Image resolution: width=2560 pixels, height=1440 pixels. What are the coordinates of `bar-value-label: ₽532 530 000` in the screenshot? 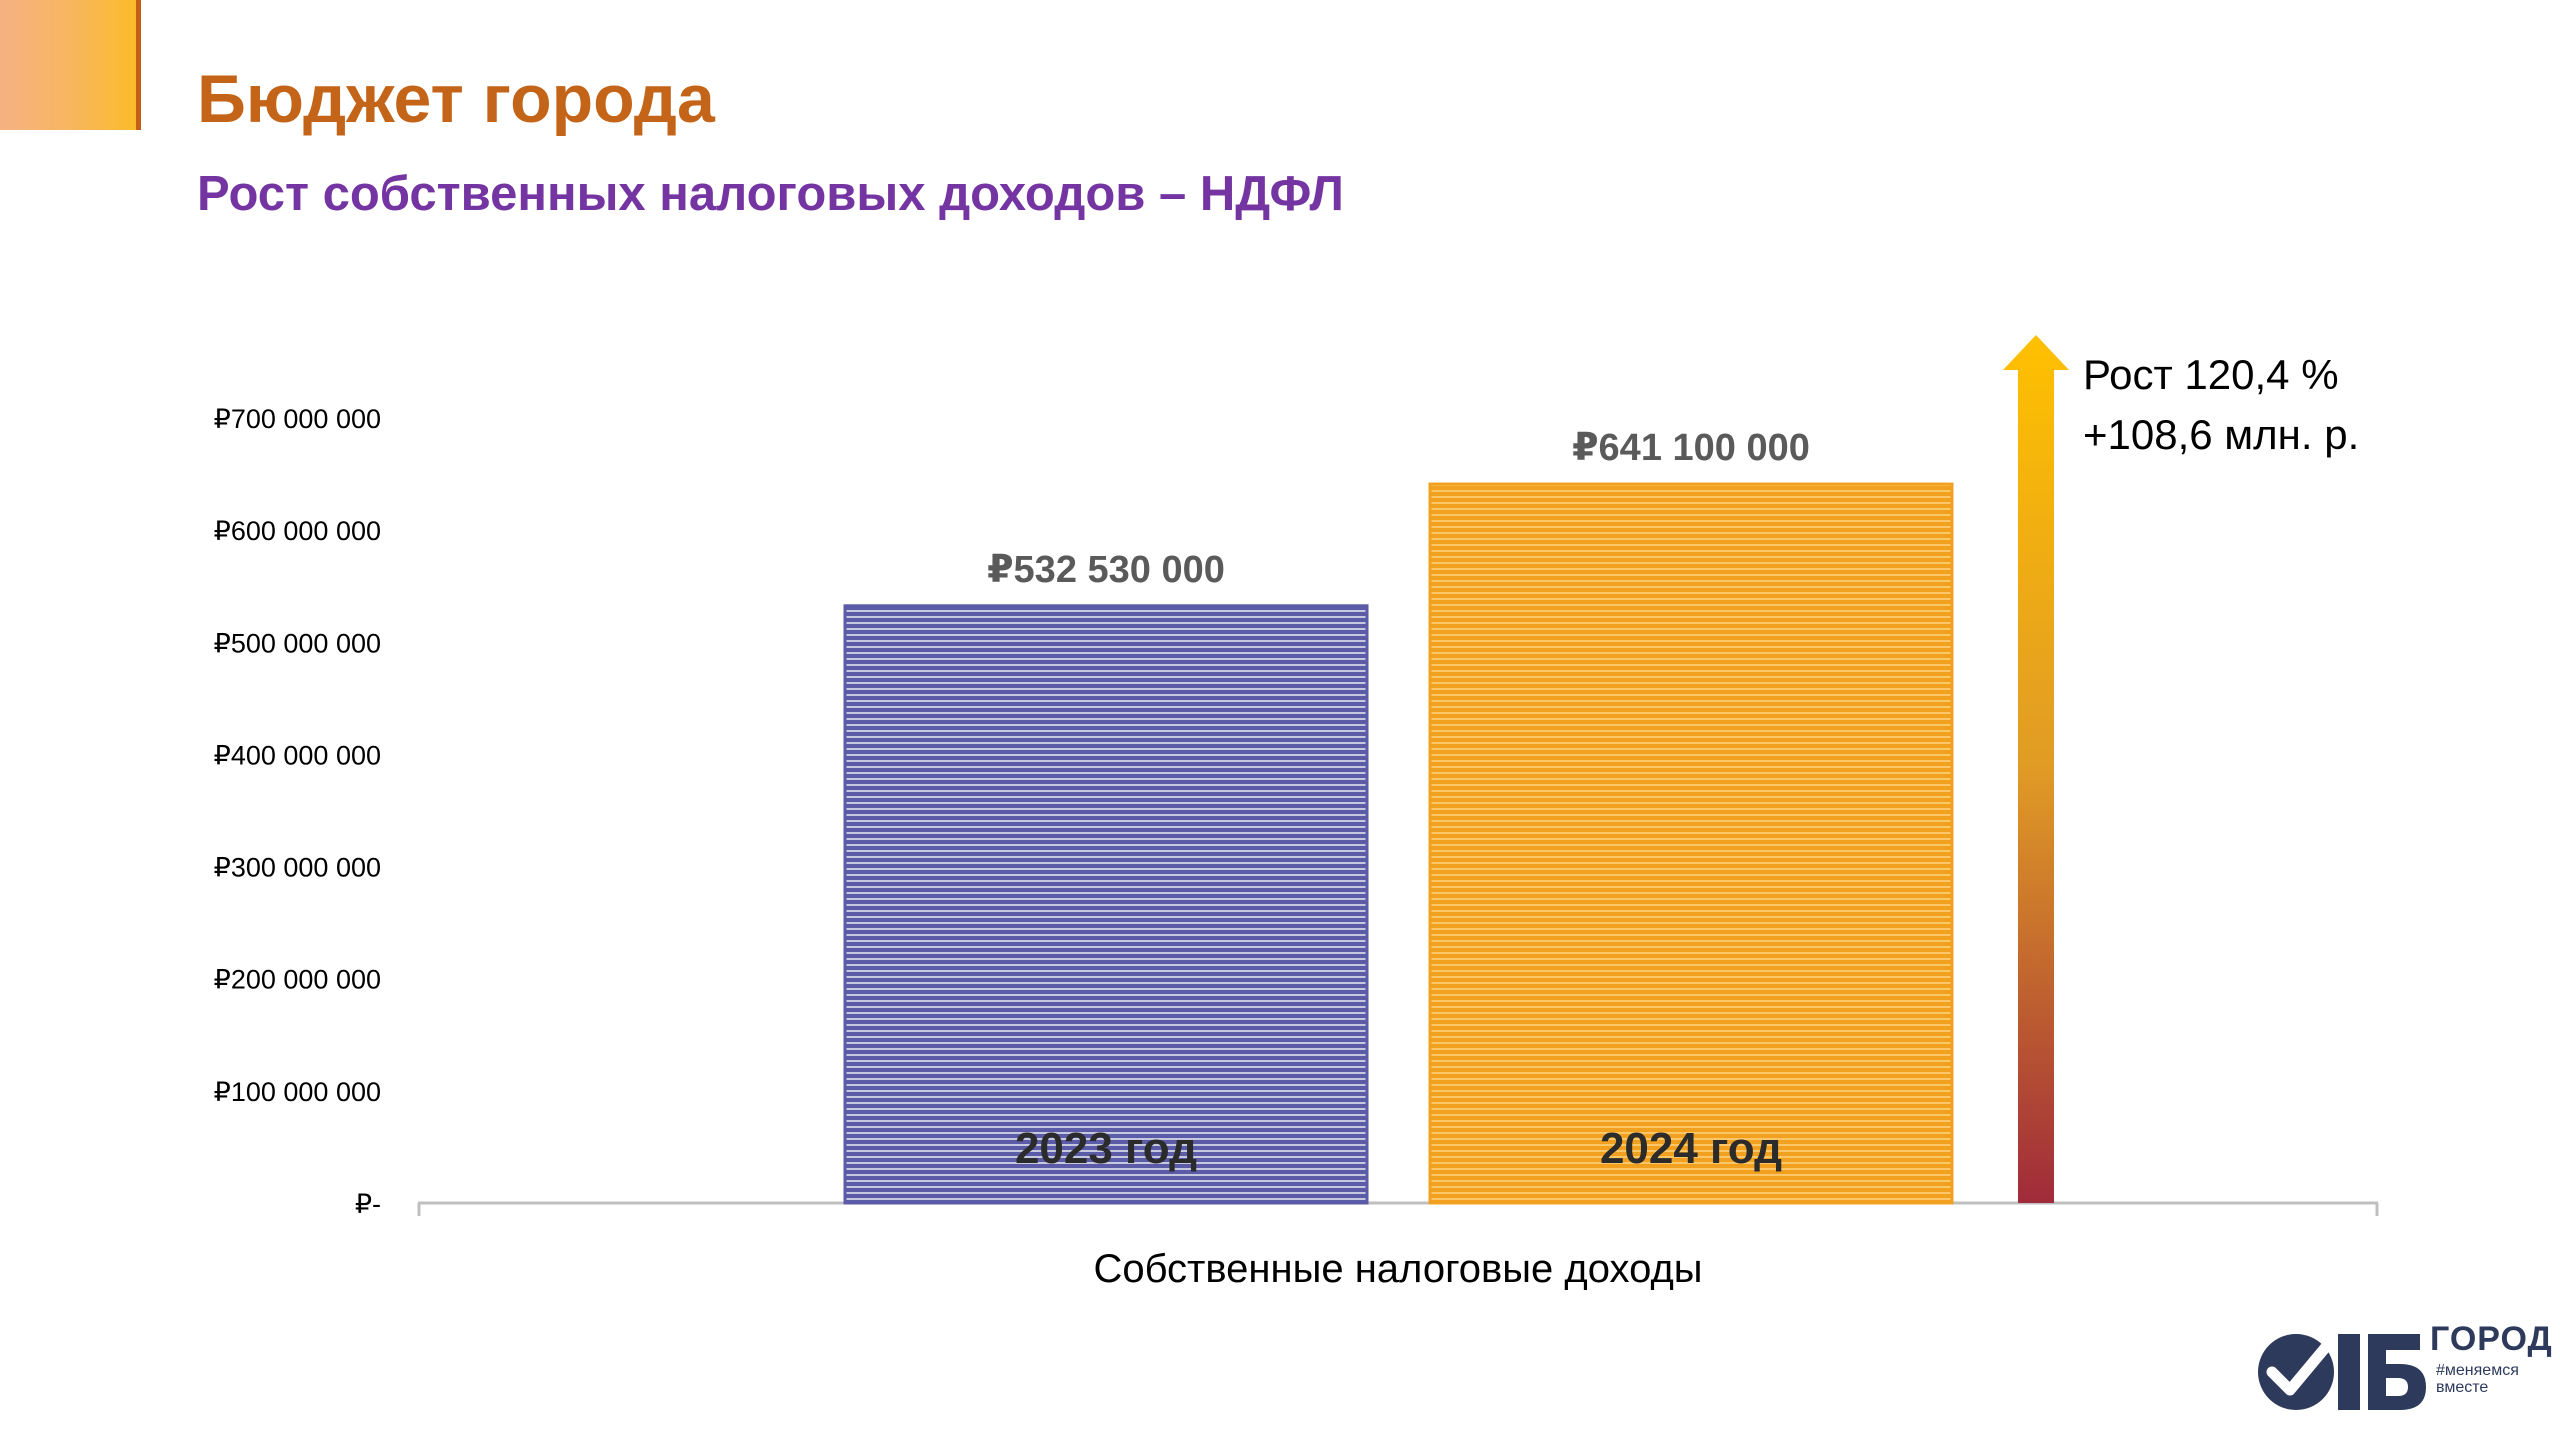 It's located at (1106, 570).